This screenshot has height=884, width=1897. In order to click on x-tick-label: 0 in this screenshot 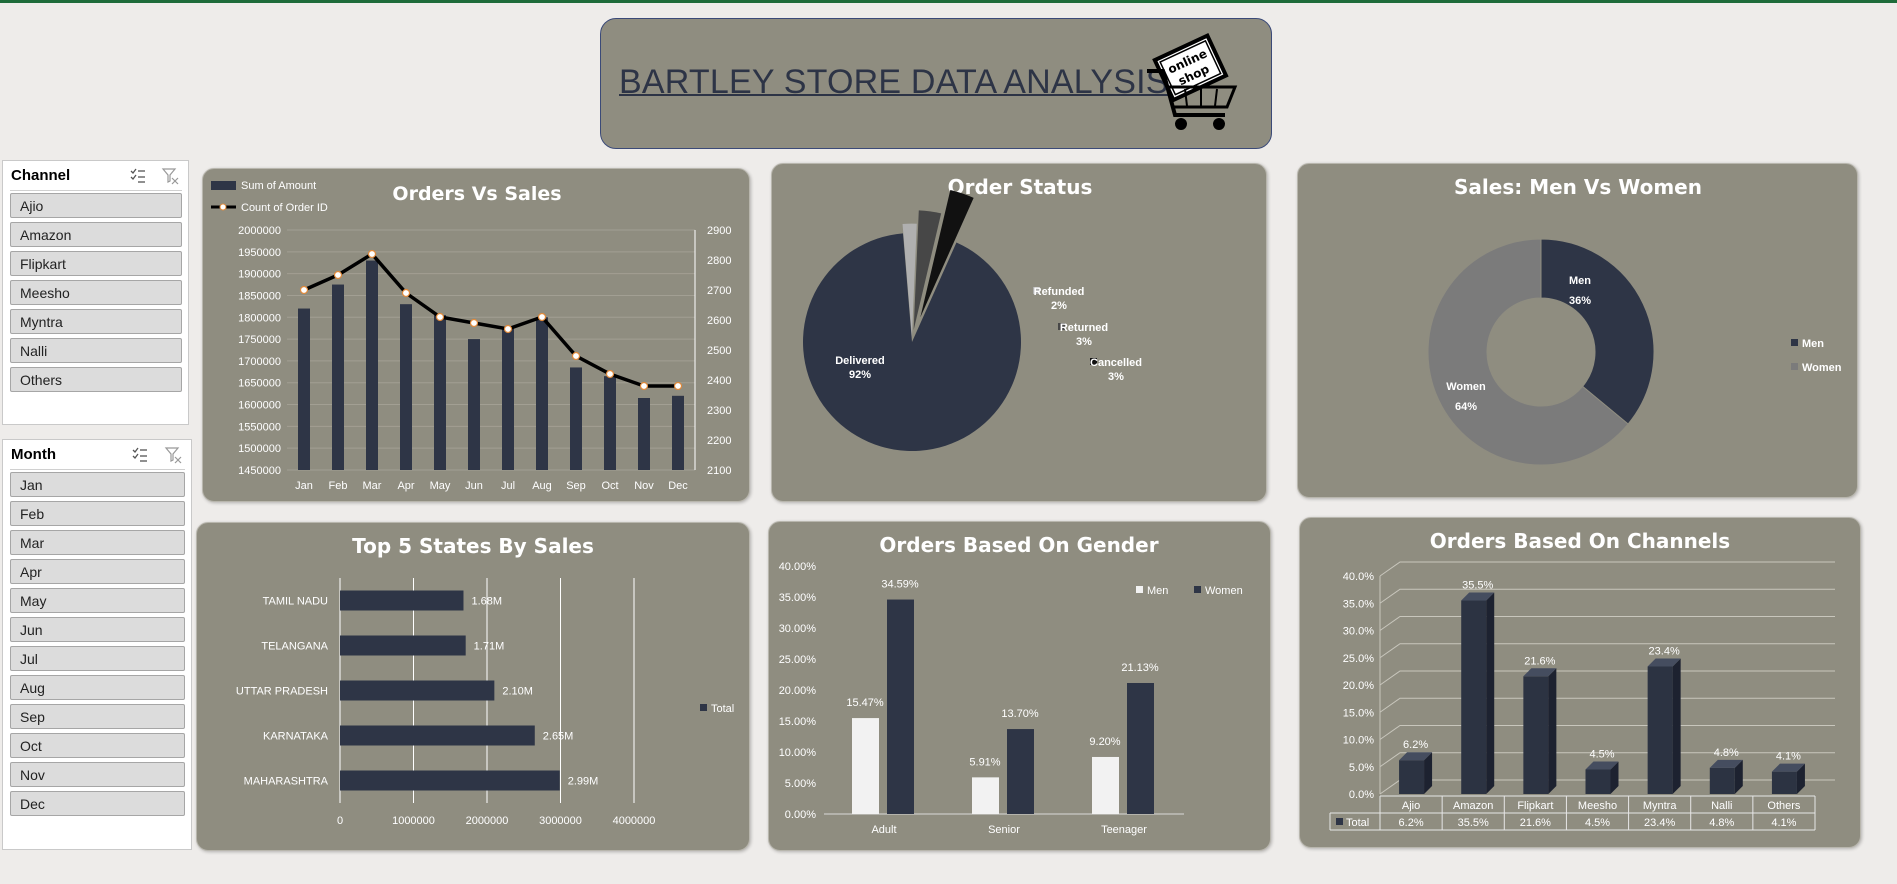, I will do `click(340, 821)`.